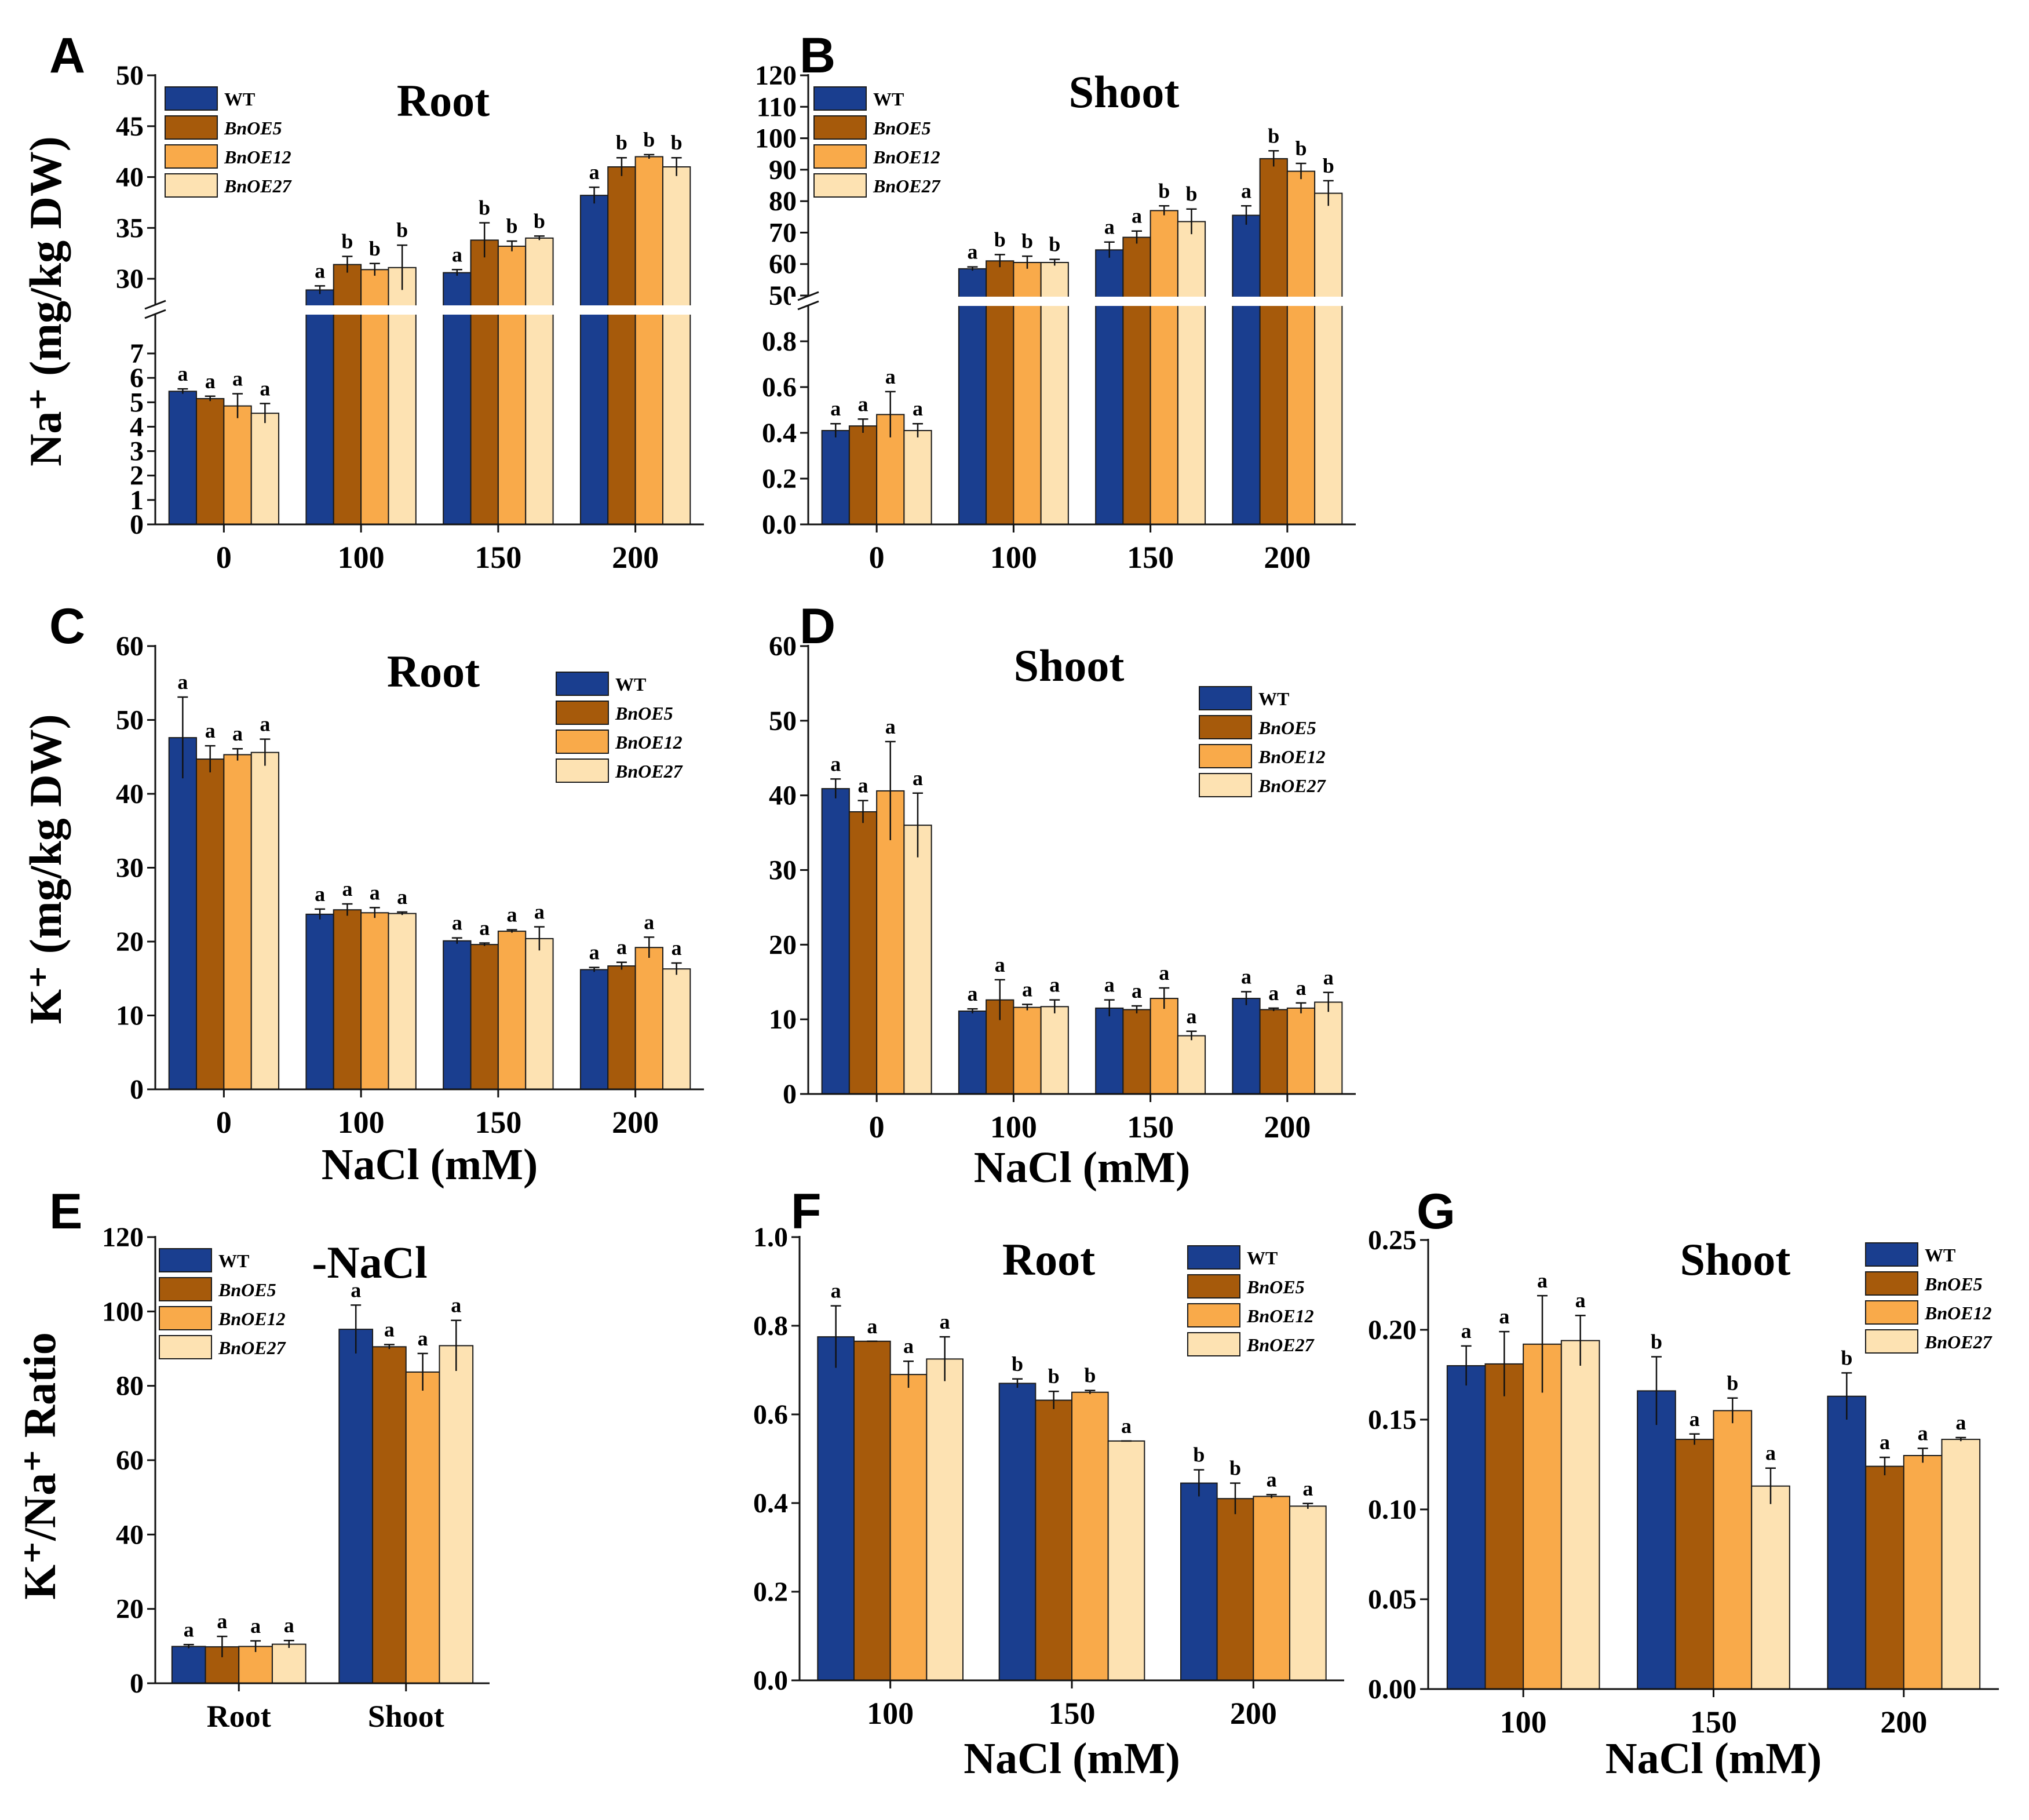  What do you see at coordinates (1013, 557) in the screenshot?
I see `x-tick-b-100: 100` at bounding box center [1013, 557].